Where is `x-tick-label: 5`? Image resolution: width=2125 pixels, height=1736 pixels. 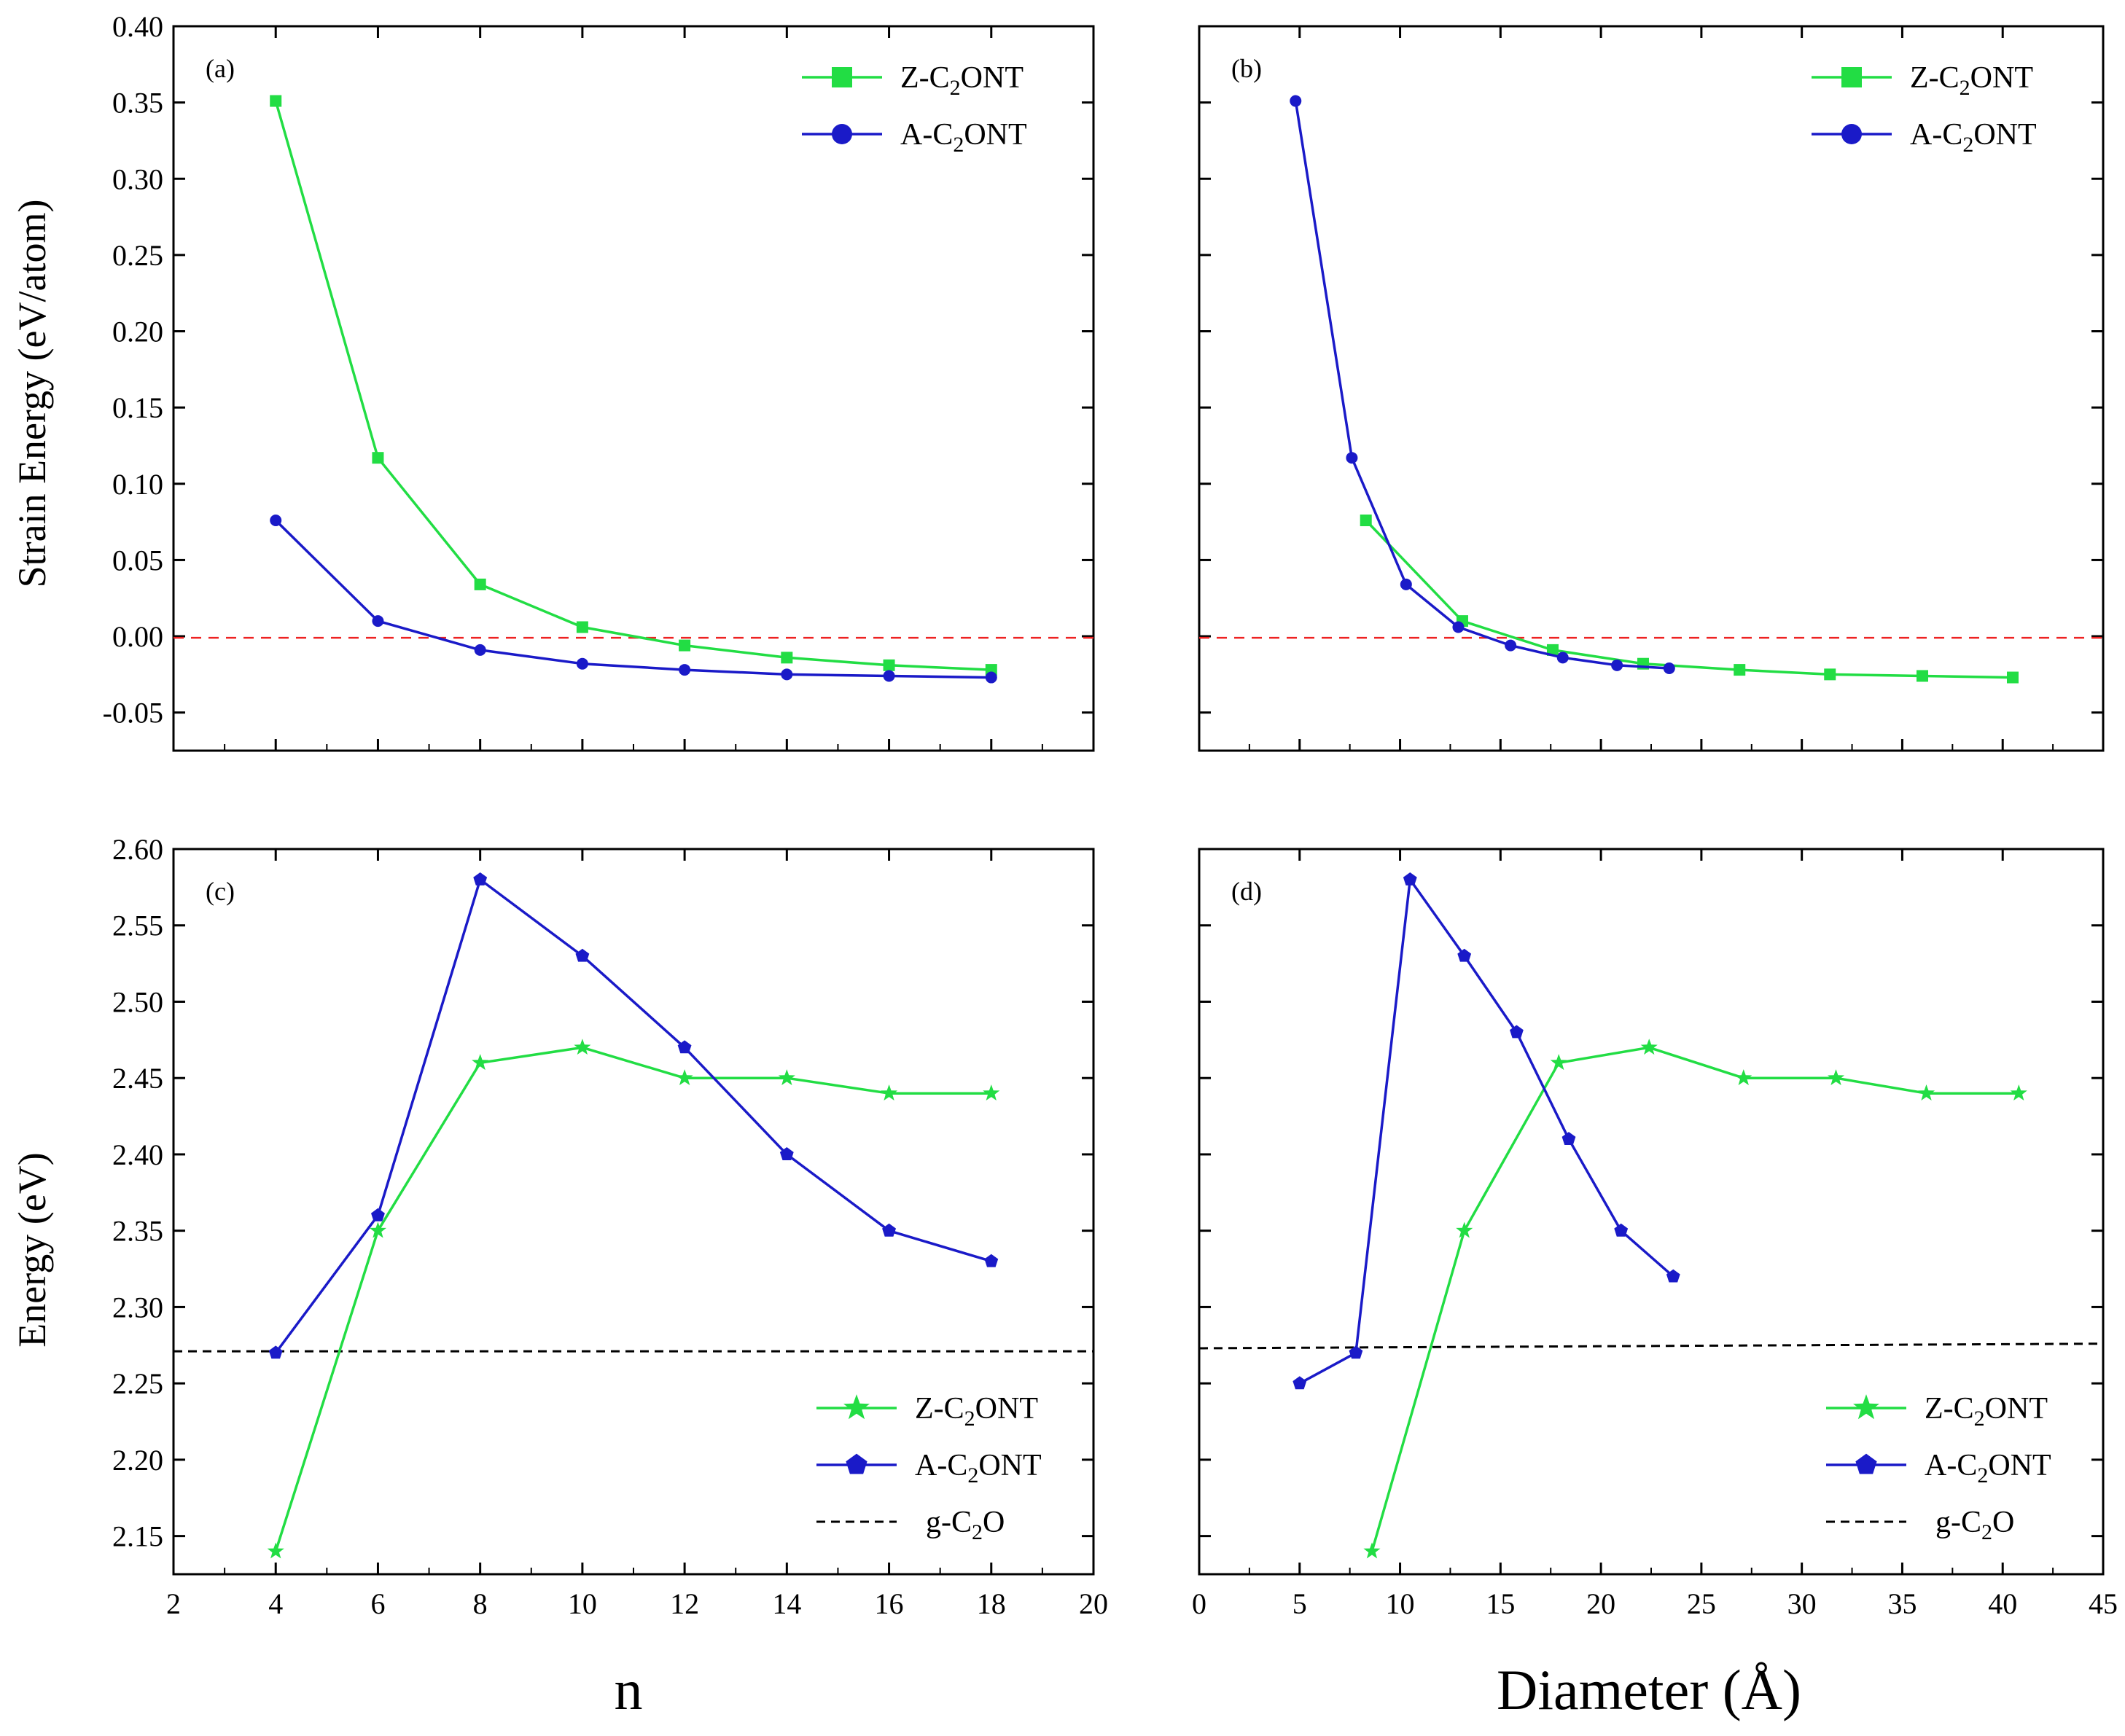
x-tick-label: 5 is located at coordinates (1300, 1603).